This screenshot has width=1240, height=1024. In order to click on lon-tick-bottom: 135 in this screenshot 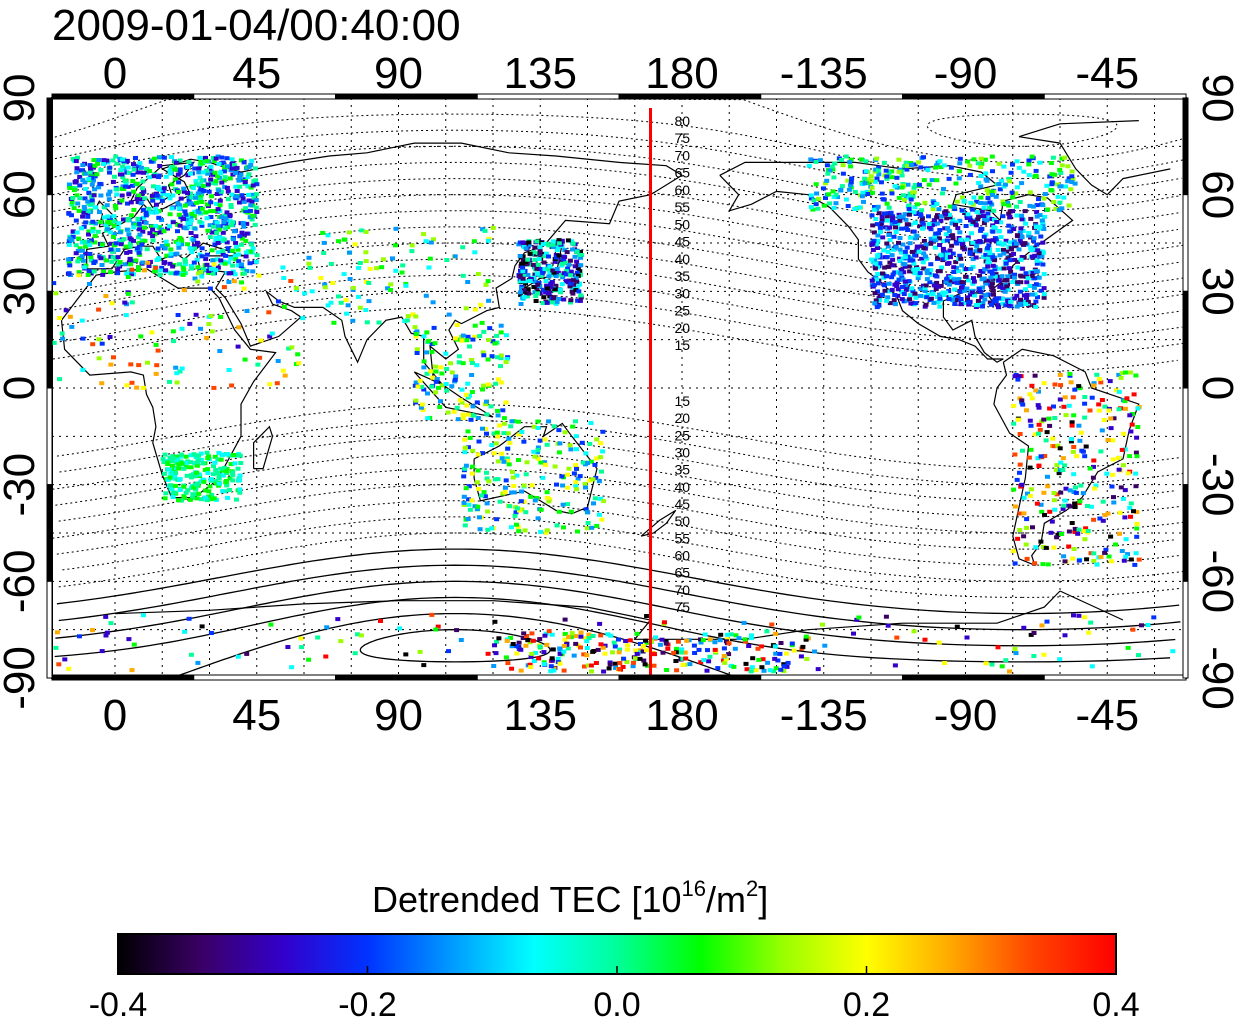, I will do `click(540, 715)`.